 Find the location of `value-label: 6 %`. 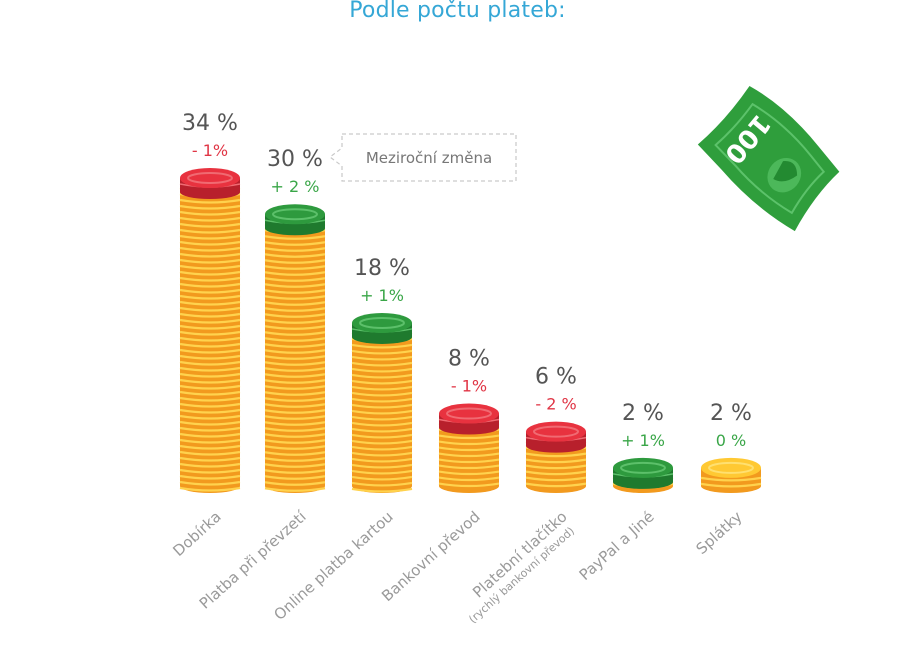

value-label: 6 % is located at coordinates (556, 377).